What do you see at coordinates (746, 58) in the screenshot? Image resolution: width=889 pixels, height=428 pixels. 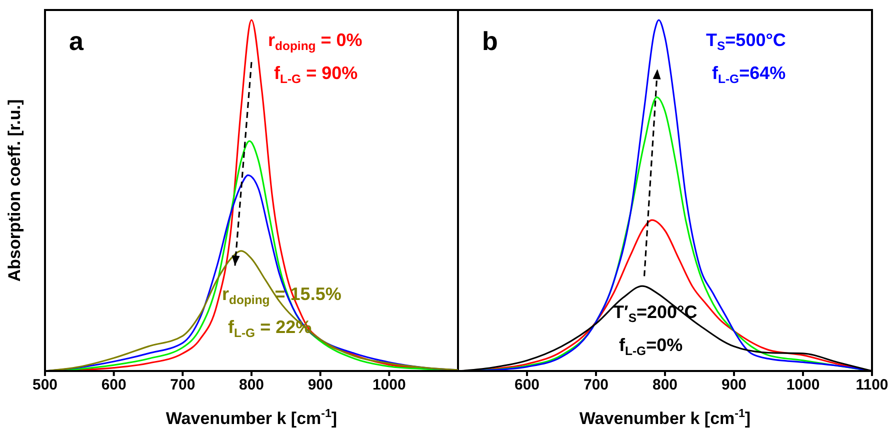 I see `series-label: T$_{S}$=500°C f$_{L-G}$=64%` at bounding box center [746, 58].